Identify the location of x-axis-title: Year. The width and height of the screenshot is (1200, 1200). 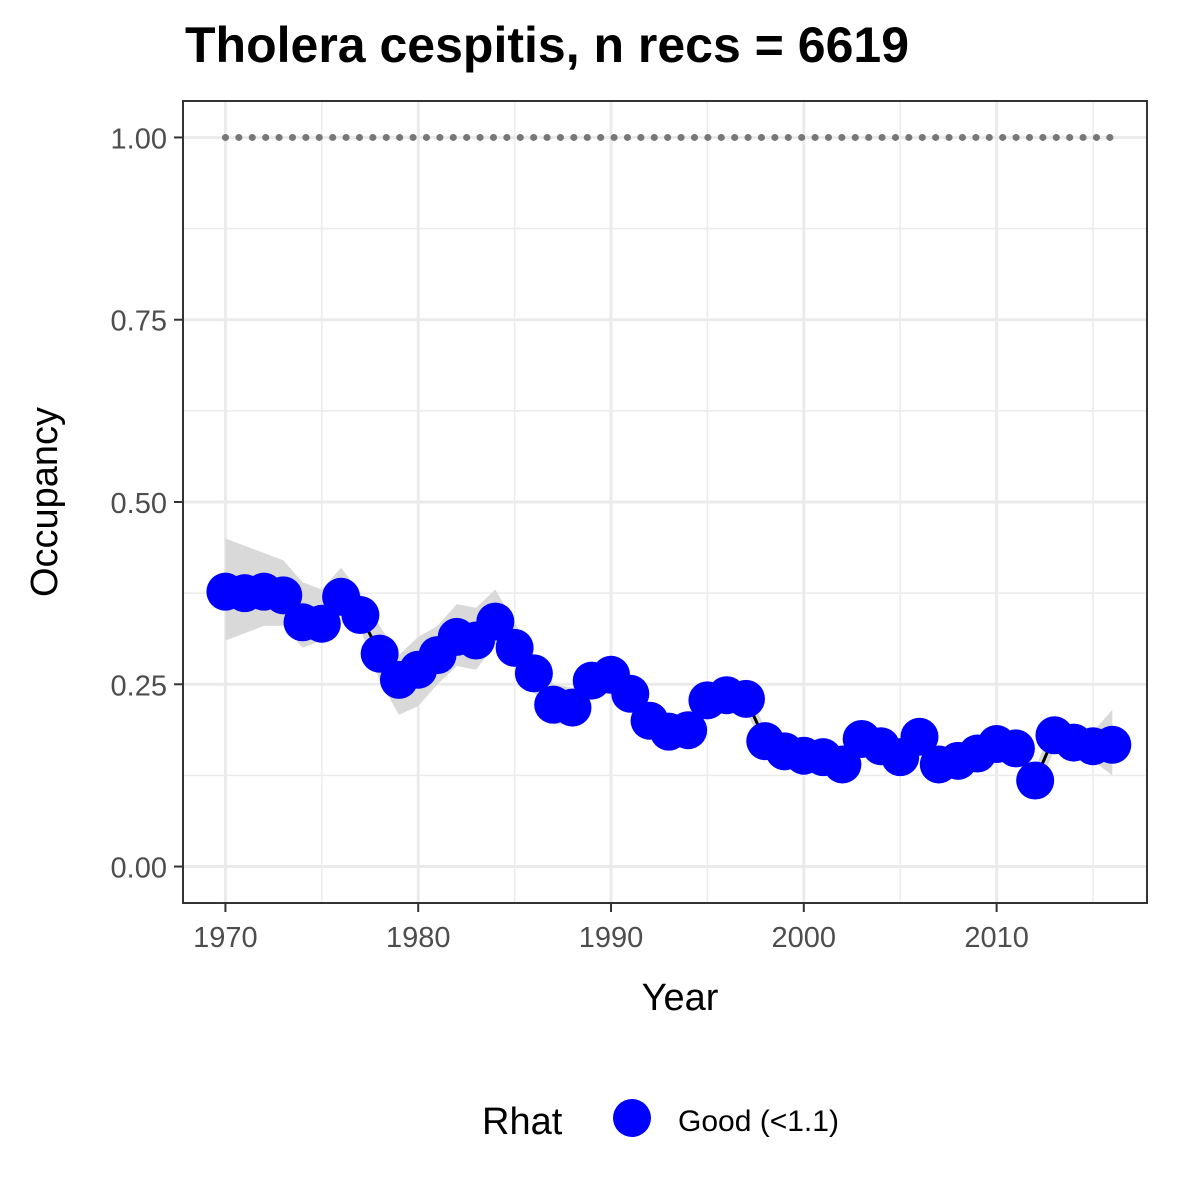
(680, 998).